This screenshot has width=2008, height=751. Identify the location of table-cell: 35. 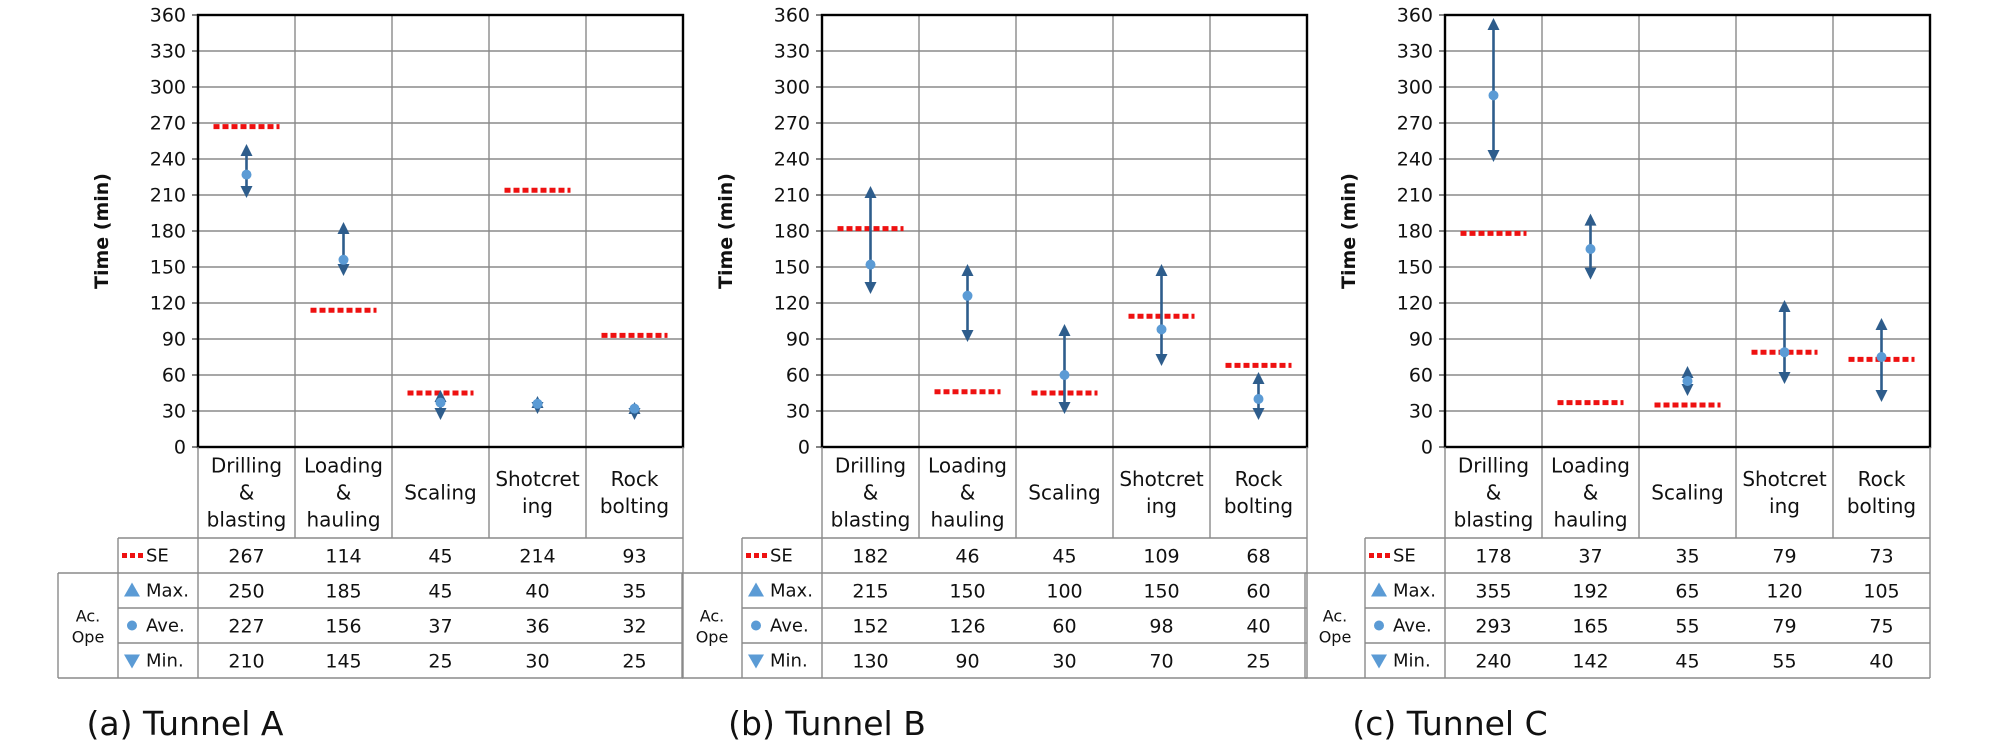
(634, 592).